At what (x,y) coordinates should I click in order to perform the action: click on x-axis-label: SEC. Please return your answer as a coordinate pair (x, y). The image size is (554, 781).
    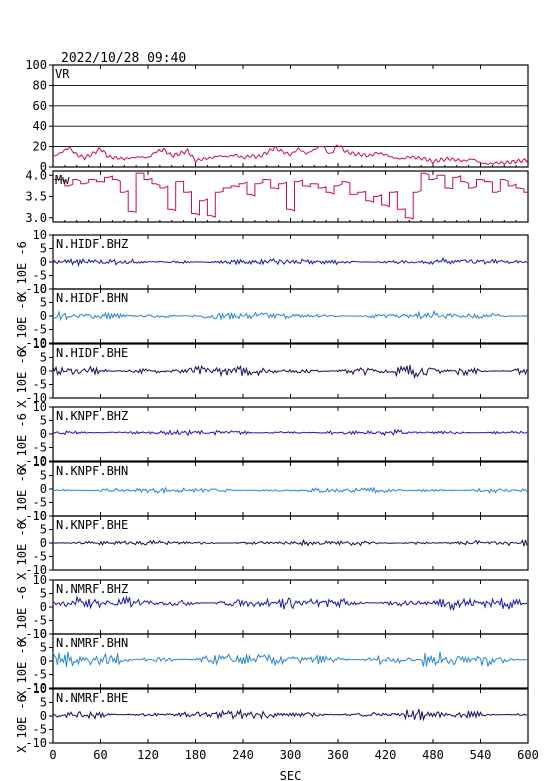
    Looking at the image, I should click on (291, 775).